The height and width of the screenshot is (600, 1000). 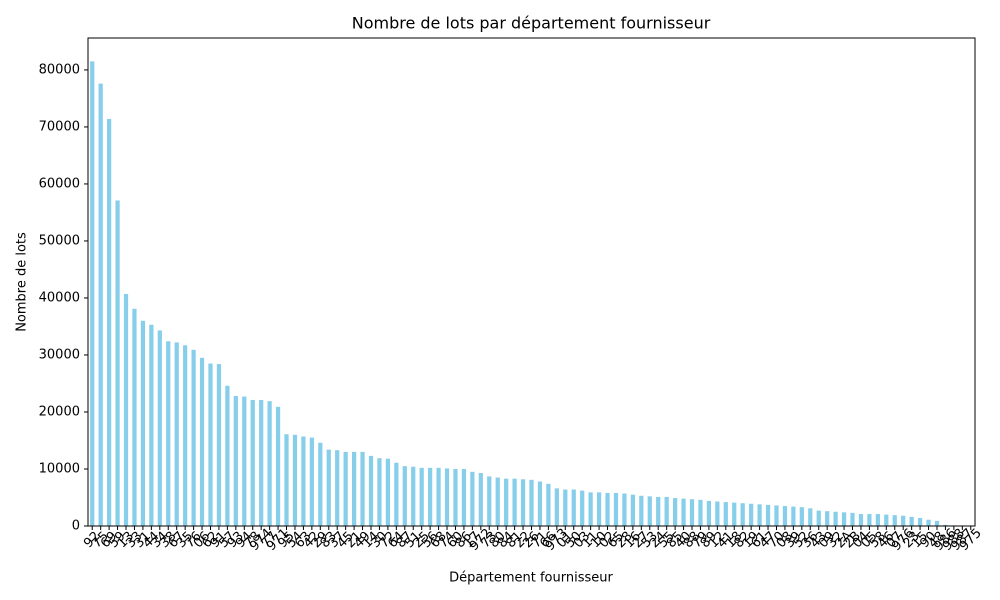 What do you see at coordinates (59, 468) in the screenshot?
I see `y-tick-label: 10000` at bounding box center [59, 468].